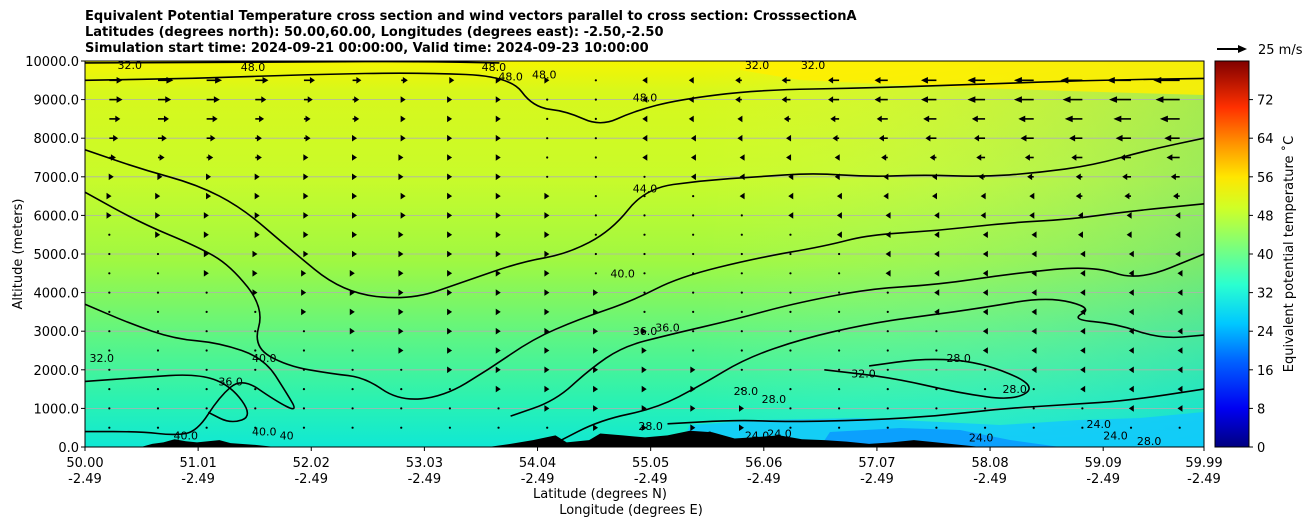 This screenshot has height=526, width=1308. Describe the element at coordinates (631, 510) in the screenshot. I see `x-axis-label-longitude: Longitude (degrees E)` at that location.